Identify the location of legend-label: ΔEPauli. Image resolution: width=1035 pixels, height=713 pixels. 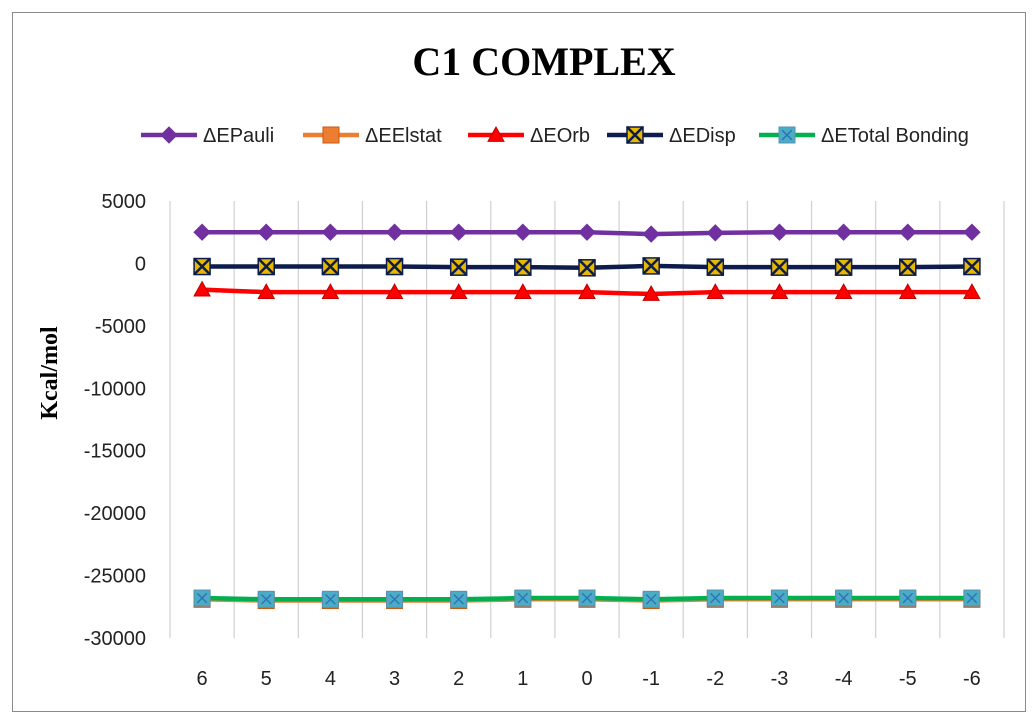
(238, 136).